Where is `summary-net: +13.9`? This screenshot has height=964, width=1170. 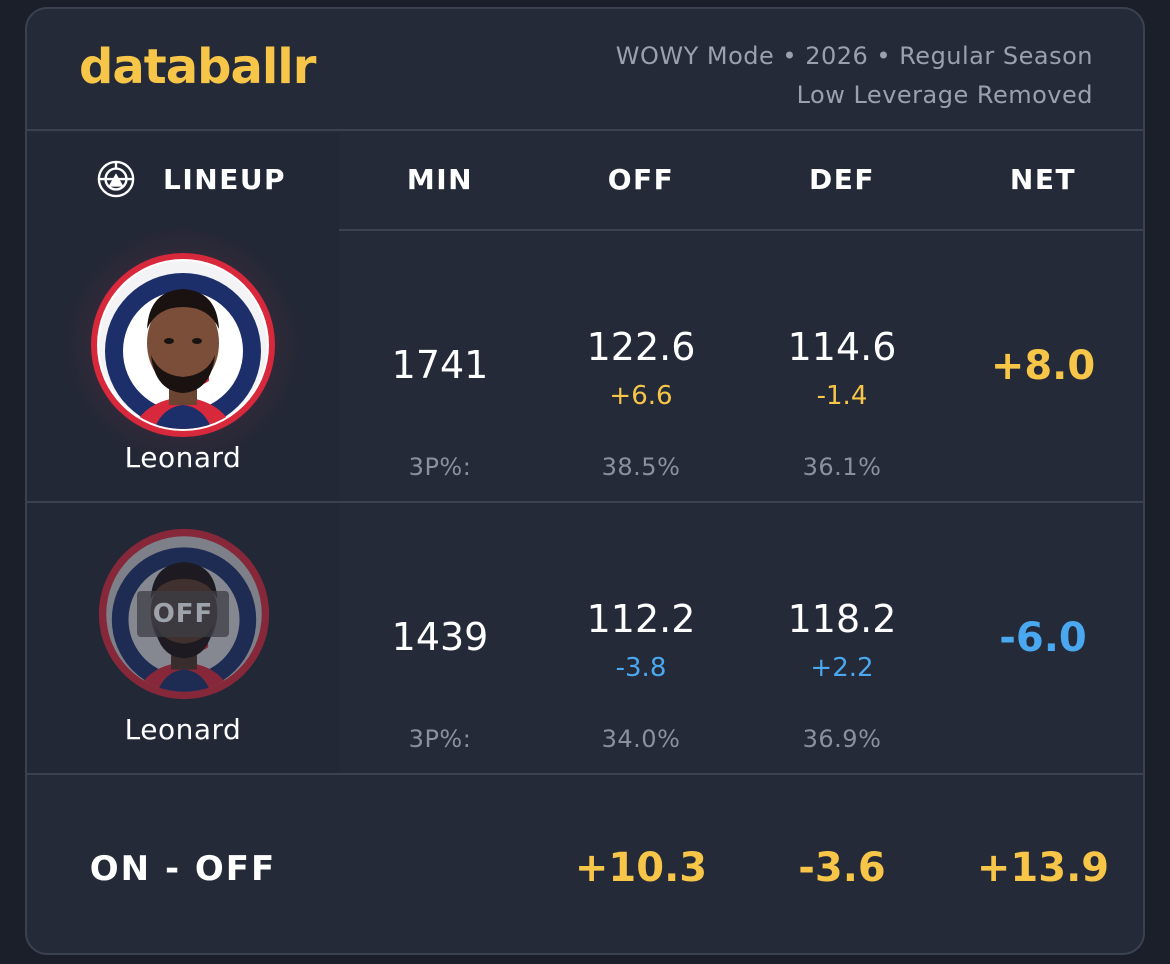 summary-net: +13.9 is located at coordinates (1043, 868).